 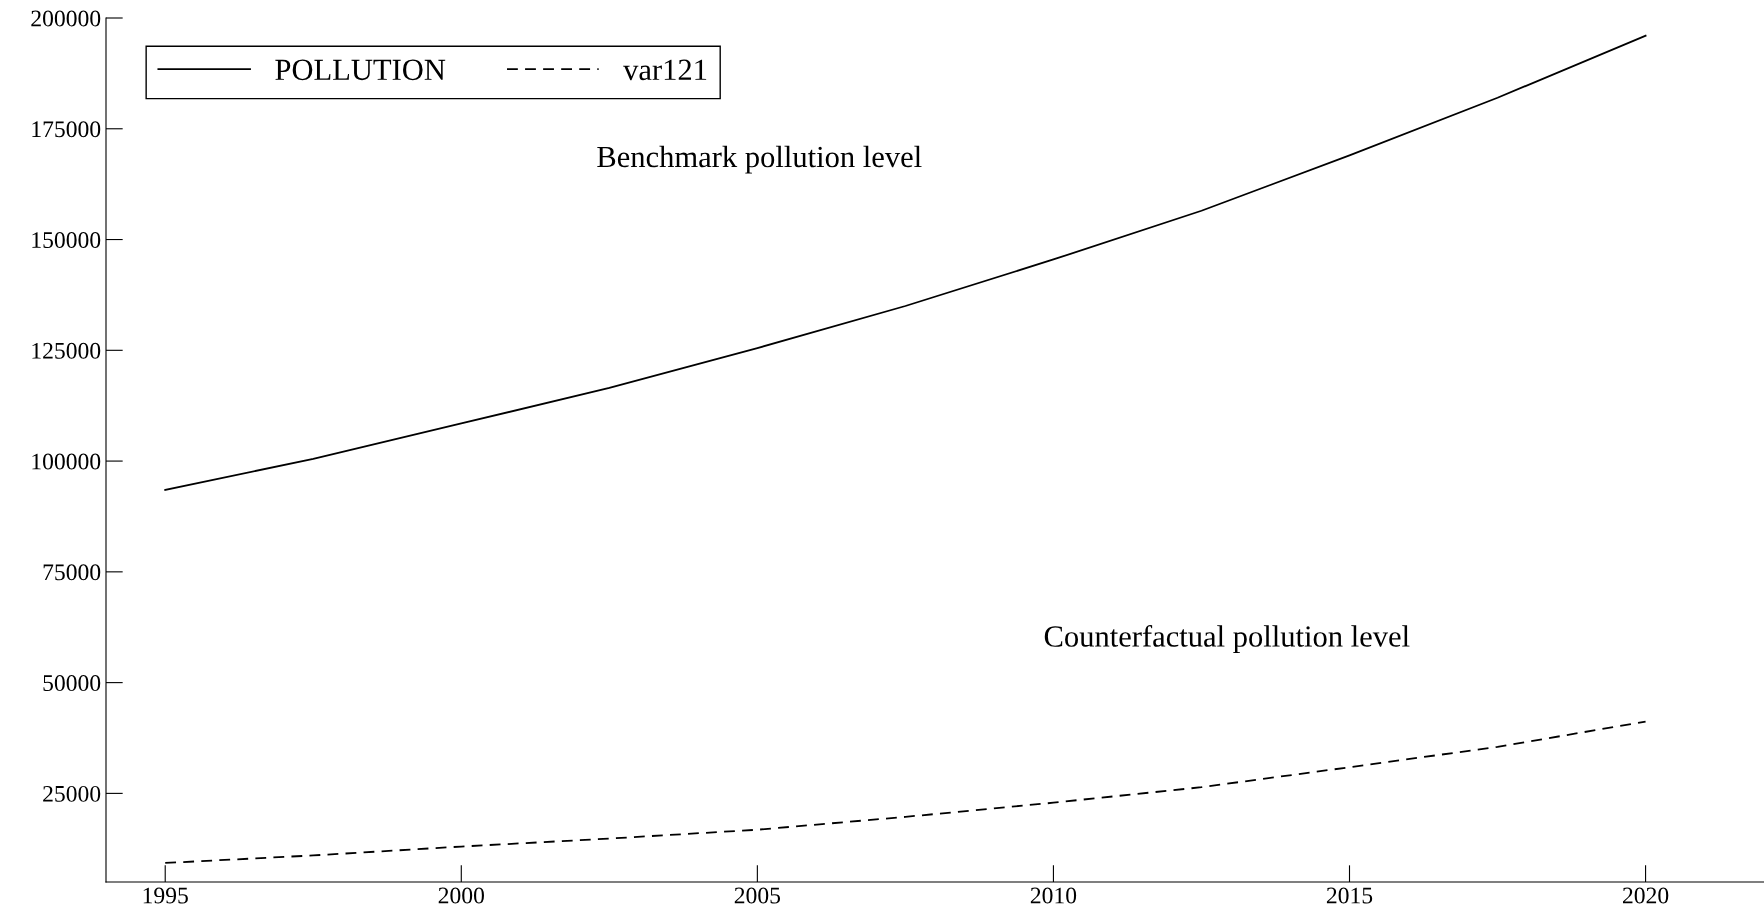 What do you see at coordinates (66, 18) in the screenshot?
I see `y-tick-label: 200000` at bounding box center [66, 18].